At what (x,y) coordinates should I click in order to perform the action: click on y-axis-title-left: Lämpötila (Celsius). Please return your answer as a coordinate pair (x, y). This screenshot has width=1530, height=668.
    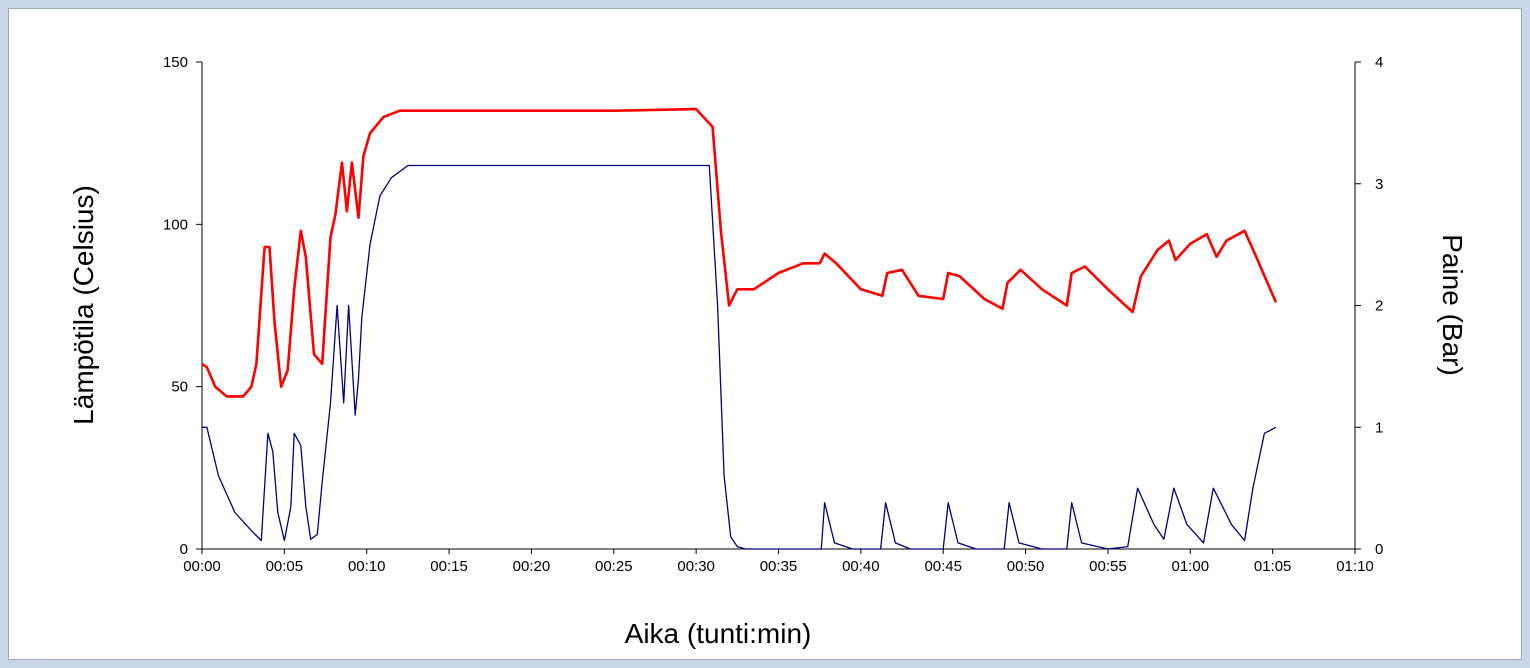
    Looking at the image, I should click on (83, 305).